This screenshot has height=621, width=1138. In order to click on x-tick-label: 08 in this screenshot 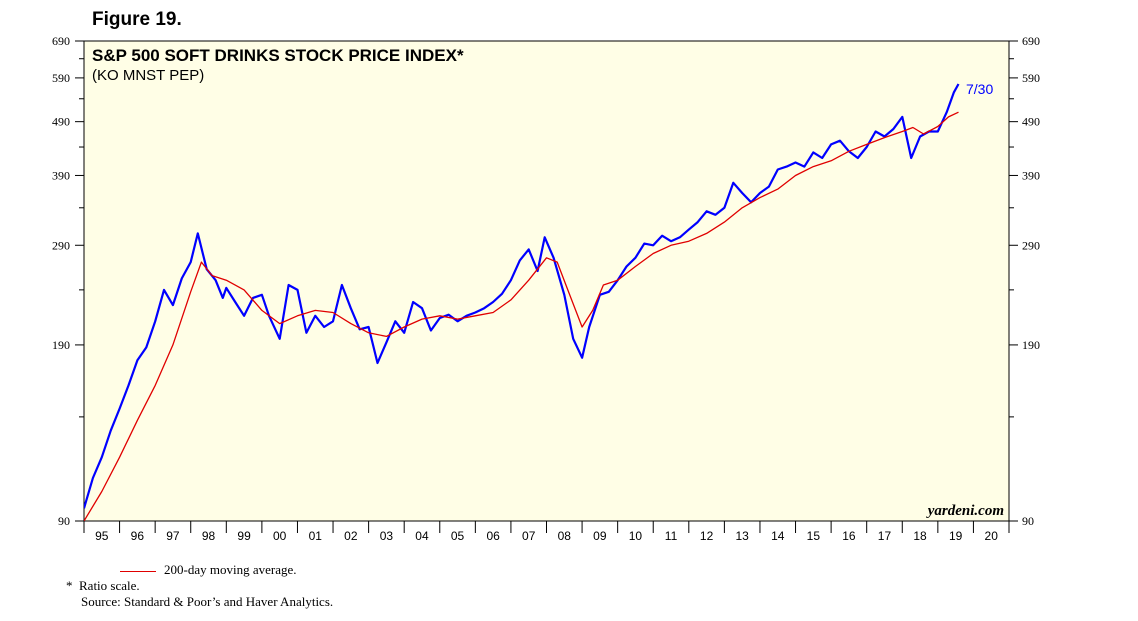, I will do `click(565, 536)`.